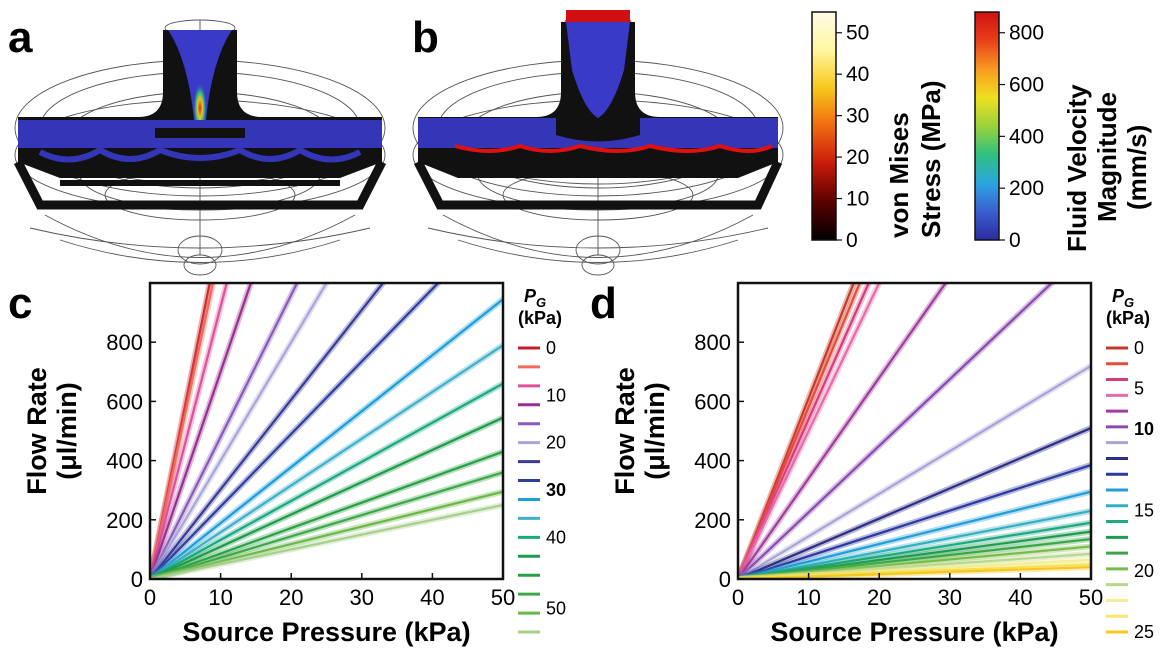  What do you see at coordinates (1144, 632) in the screenshot?
I see `legend-label: 25` at bounding box center [1144, 632].